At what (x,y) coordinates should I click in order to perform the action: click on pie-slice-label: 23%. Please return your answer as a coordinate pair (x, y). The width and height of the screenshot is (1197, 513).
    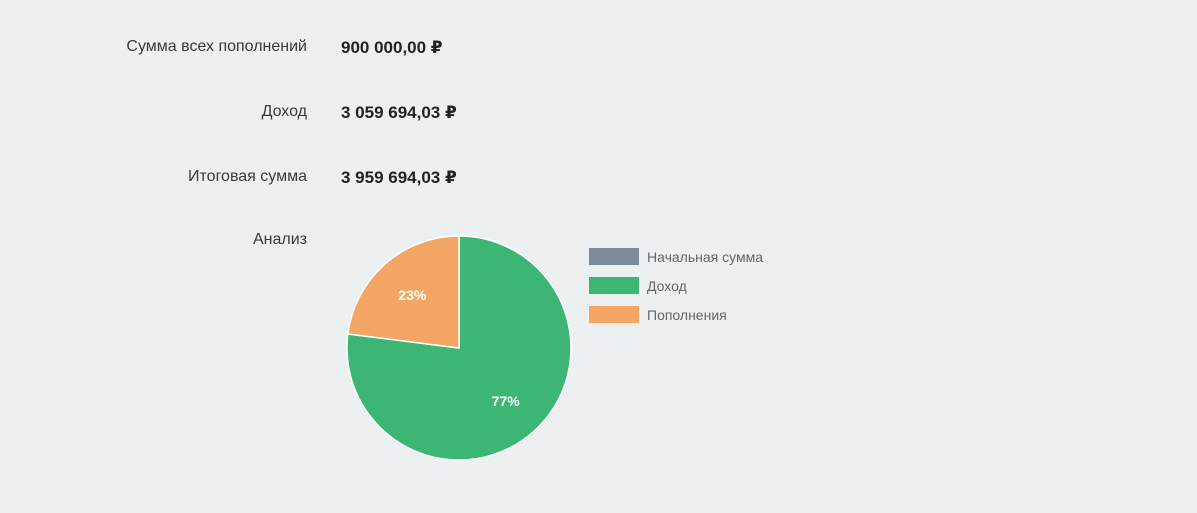
    Looking at the image, I should click on (412, 295).